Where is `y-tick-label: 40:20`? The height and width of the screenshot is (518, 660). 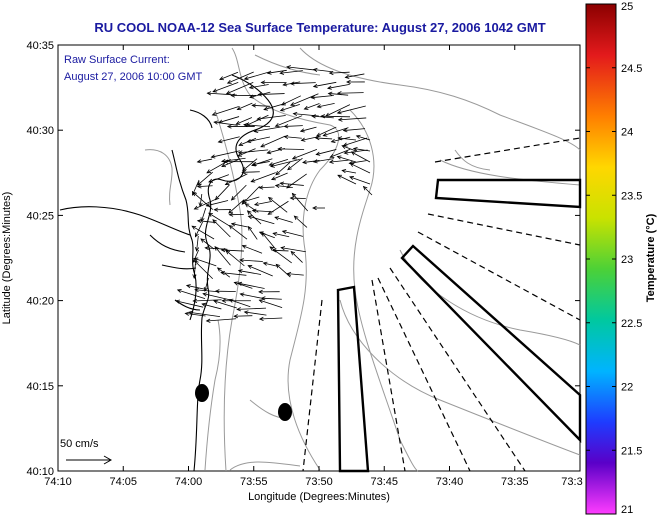 y-tick-label: 40:20 is located at coordinates (40, 302).